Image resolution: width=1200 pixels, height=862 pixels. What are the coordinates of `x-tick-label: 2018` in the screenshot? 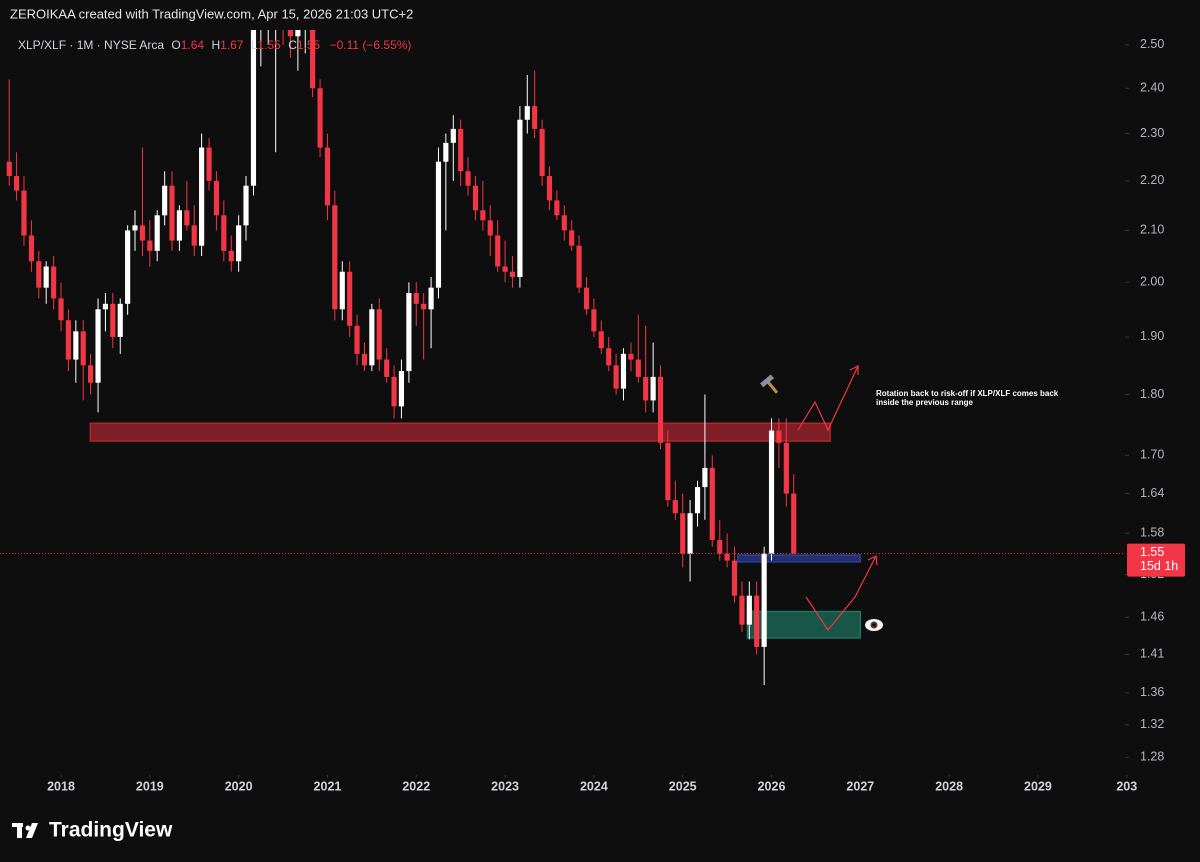 It's located at (61, 786).